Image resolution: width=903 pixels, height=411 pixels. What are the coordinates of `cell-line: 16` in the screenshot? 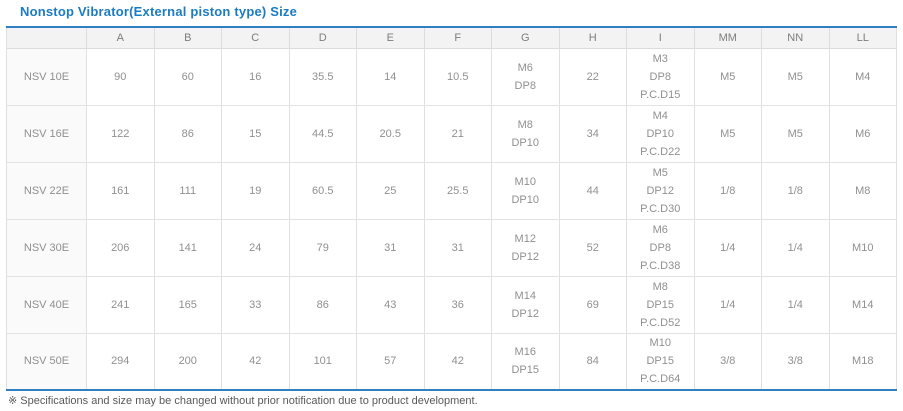 It's located at (255, 76).